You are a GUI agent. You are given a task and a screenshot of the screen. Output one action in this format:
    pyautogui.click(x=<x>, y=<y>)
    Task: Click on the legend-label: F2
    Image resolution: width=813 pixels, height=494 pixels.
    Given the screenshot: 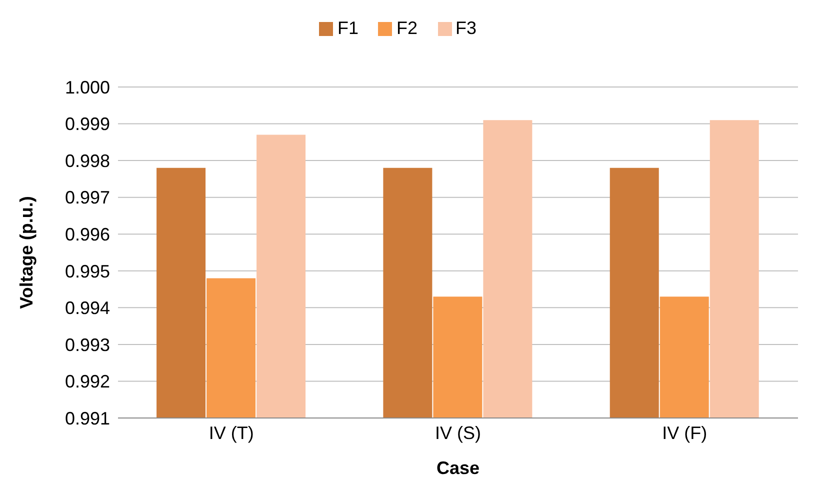 What is the action you would take?
    pyautogui.click(x=407, y=28)
    